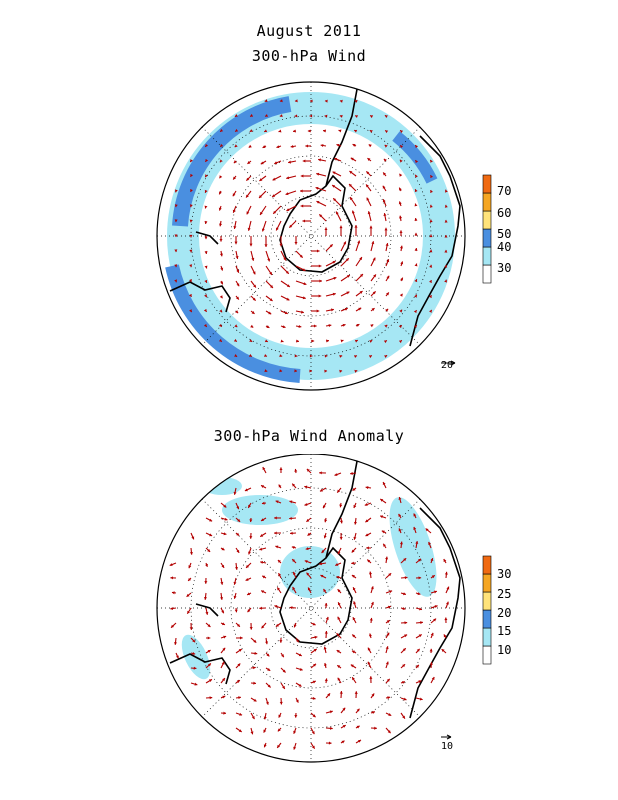  Describe the element at coordinates (504, 213) in the screenshot. I see `colorbar-label-60: 60` at that location.